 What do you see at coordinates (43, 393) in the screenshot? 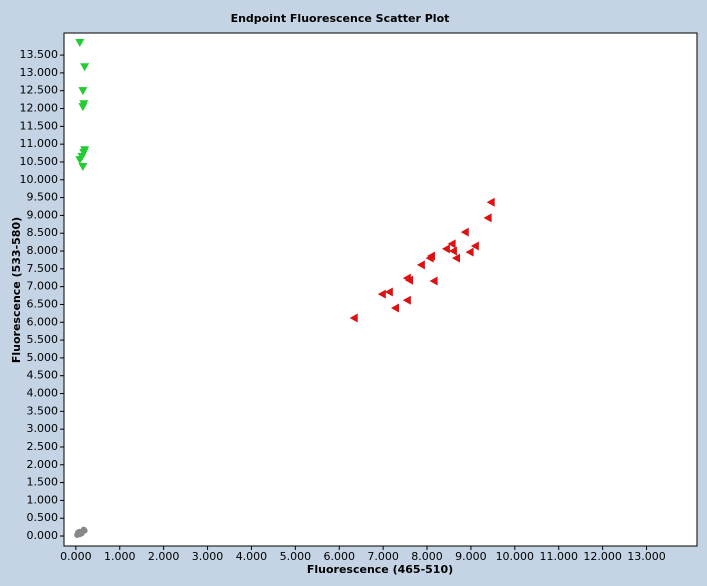
I see `y-tick-label: 4.000` at bounding box center [43, 393].